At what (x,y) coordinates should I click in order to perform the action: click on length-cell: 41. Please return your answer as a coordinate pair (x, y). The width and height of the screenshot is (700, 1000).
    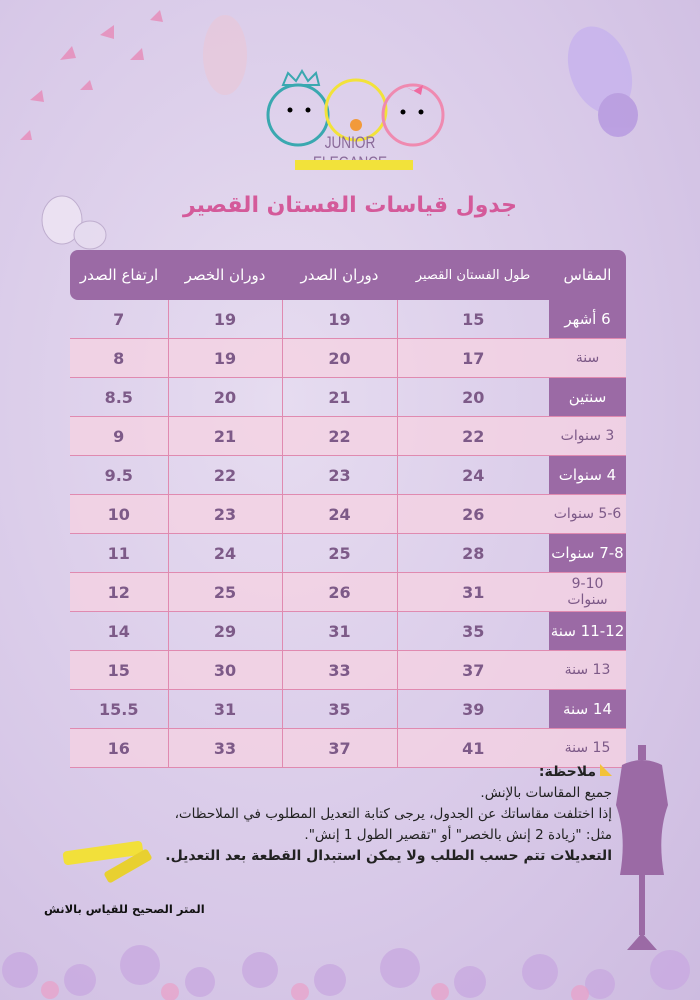
    Looking at the image, I should click on (472, 748).